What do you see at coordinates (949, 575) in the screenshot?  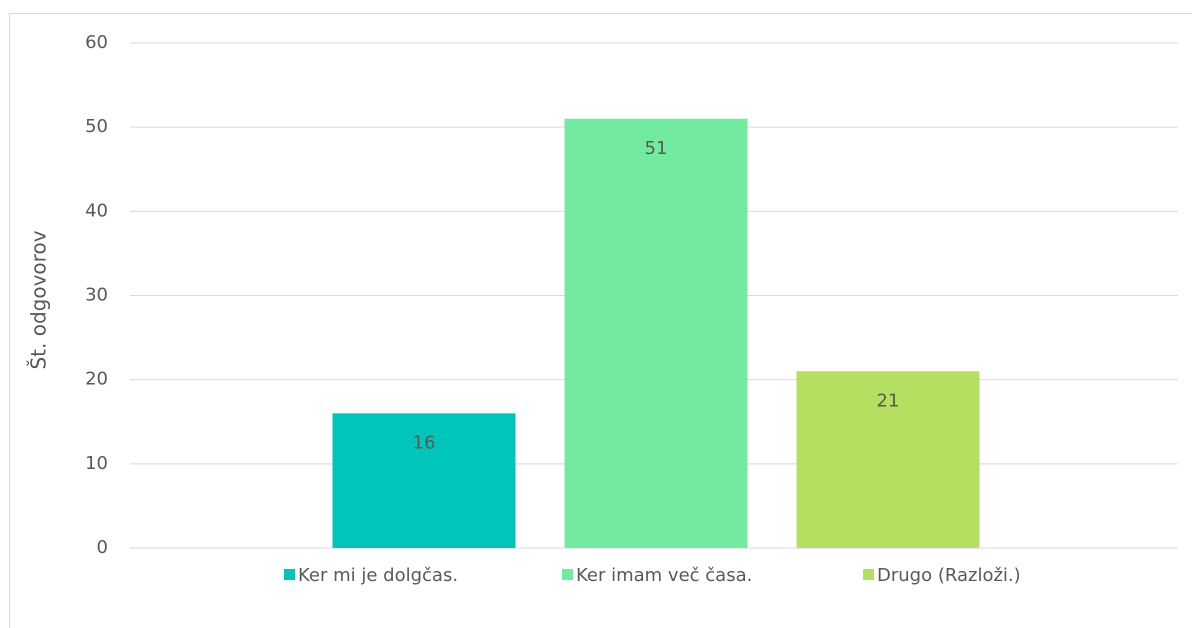 I see `legend-label: Drugo (Razloži.)` at bounding box center [949, 575].